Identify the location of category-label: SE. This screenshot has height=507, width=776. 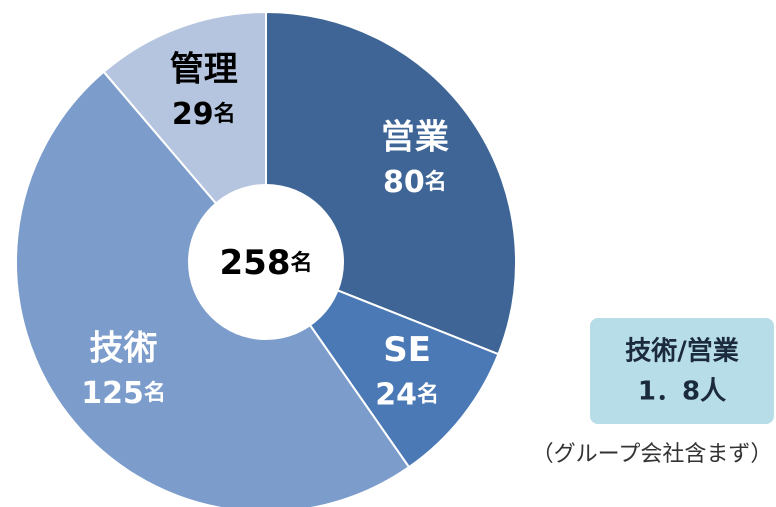
(407, 350).